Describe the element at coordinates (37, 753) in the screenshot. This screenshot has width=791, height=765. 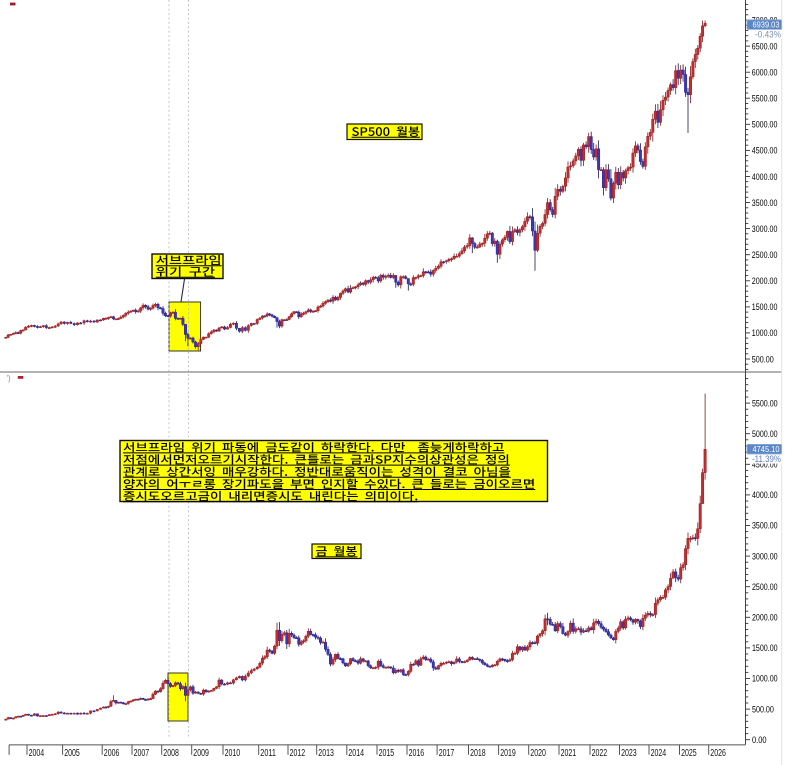
I see `svg-text: 2004` at that location.